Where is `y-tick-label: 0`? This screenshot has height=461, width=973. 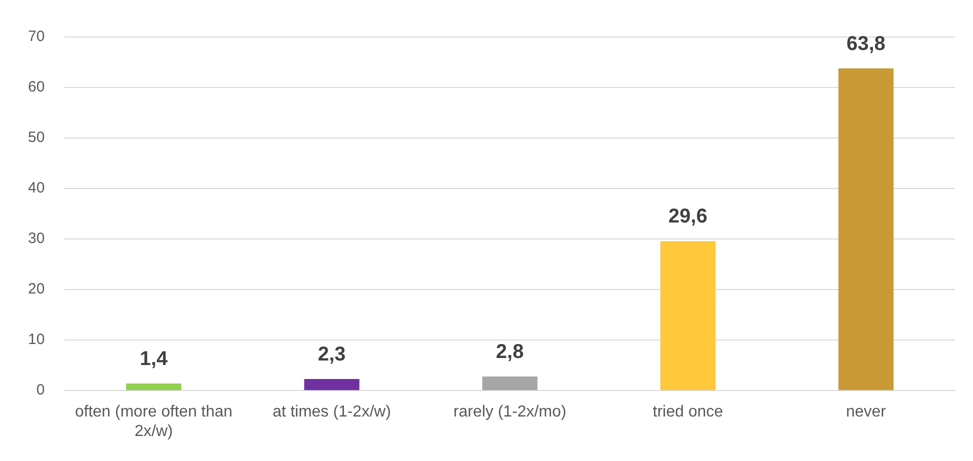
y-tick-label: 0 is located at coordinates (40, 390).